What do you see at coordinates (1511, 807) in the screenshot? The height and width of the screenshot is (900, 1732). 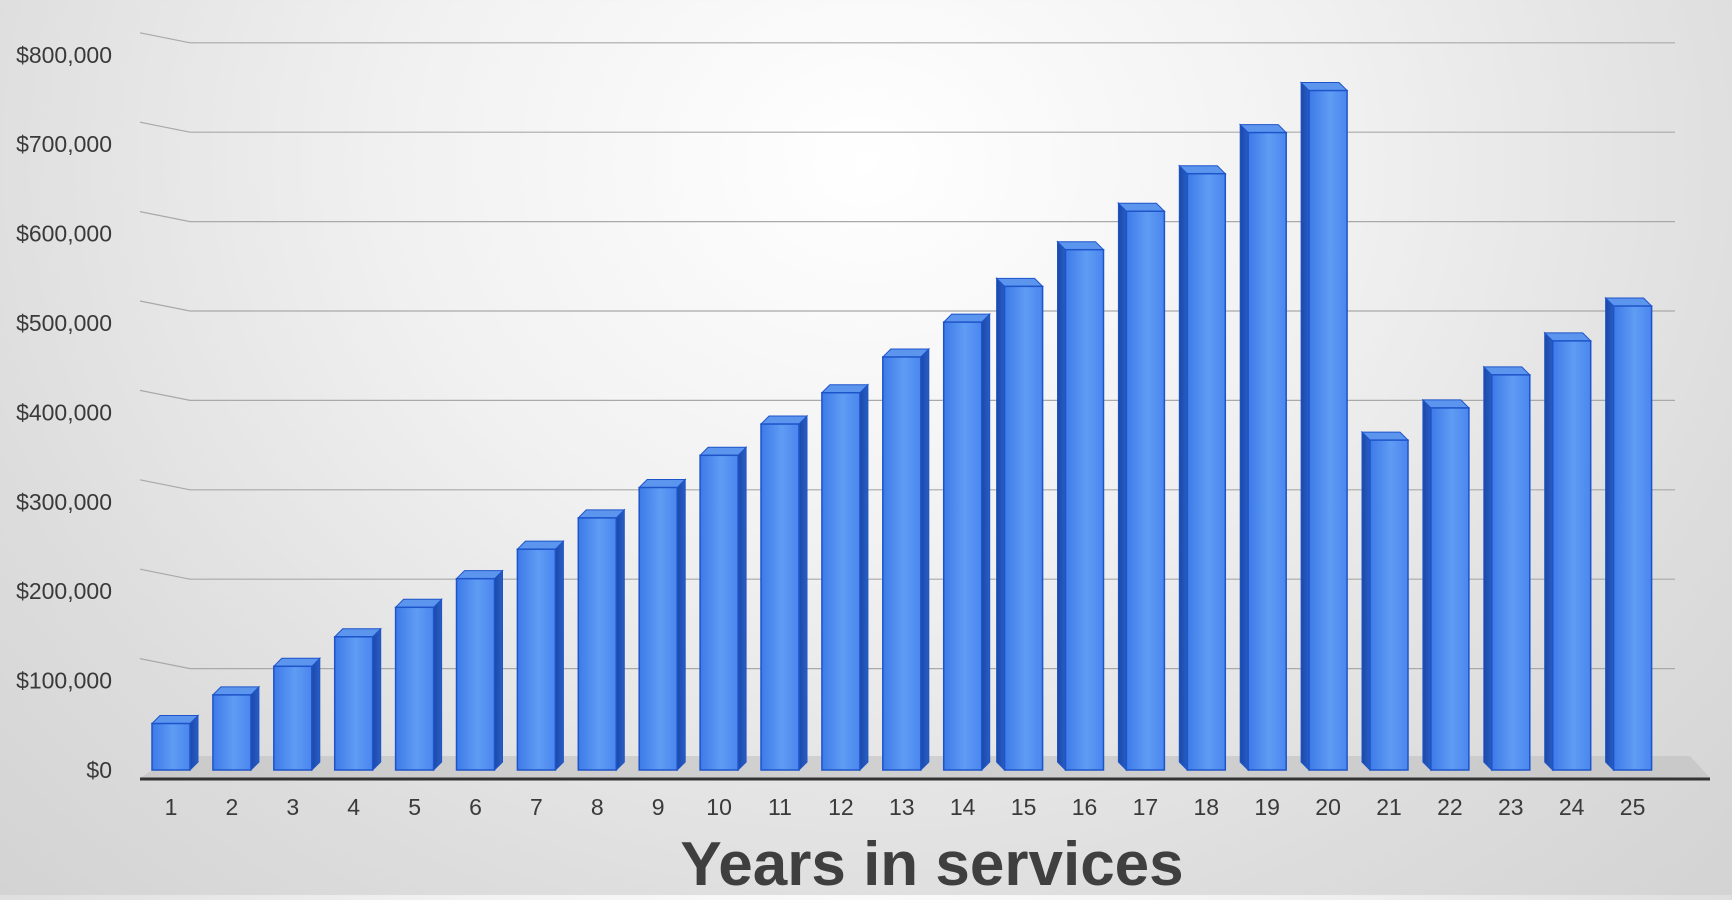 I see `x-tick-label: 23` at bounding box center [1511, 807].